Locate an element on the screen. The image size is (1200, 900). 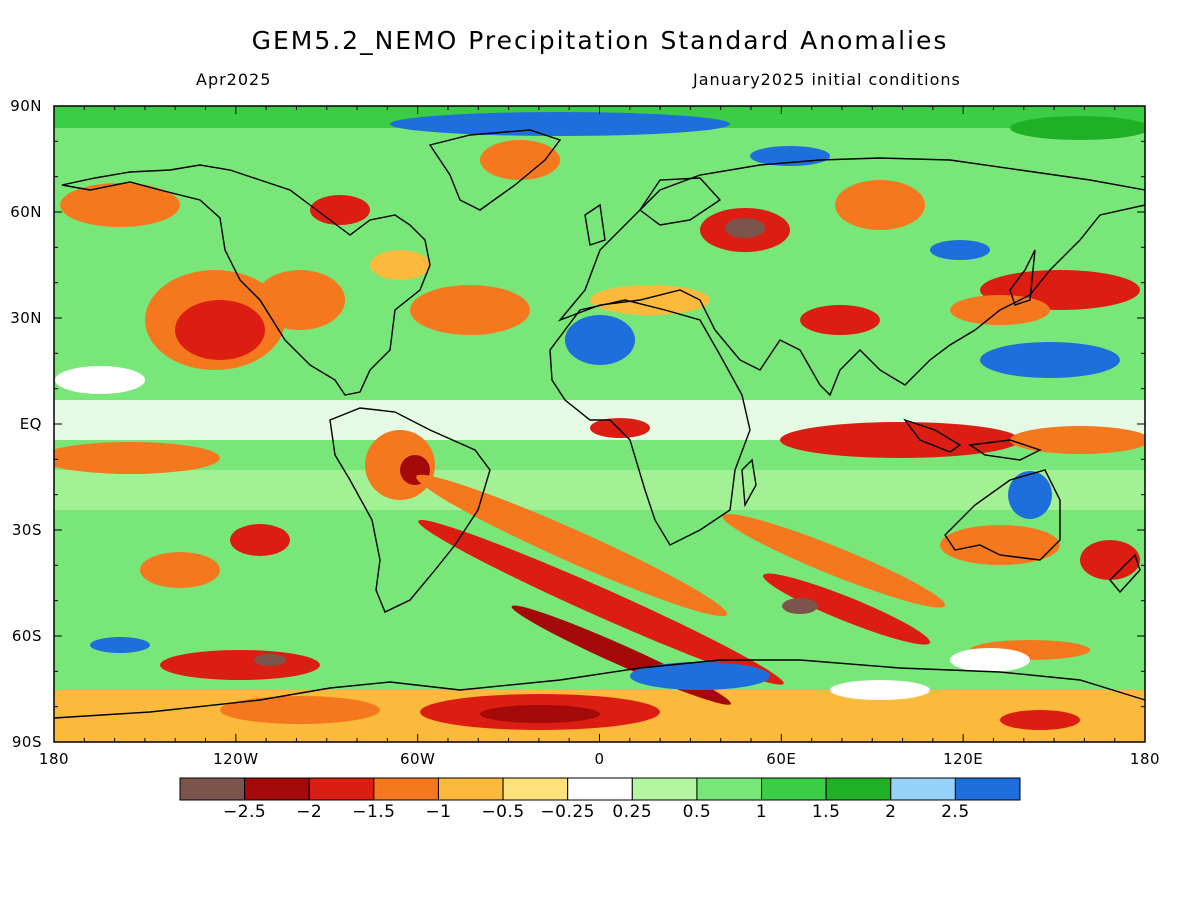
latitude-label: 90N is located at coordinates (26, 106).